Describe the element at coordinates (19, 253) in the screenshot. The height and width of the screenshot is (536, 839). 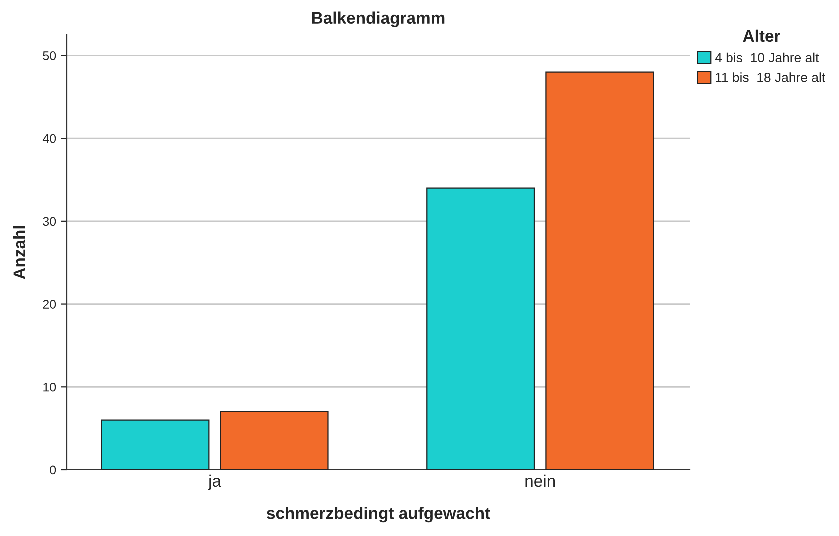
I see `y-axis-title: Anzahl` at that location.